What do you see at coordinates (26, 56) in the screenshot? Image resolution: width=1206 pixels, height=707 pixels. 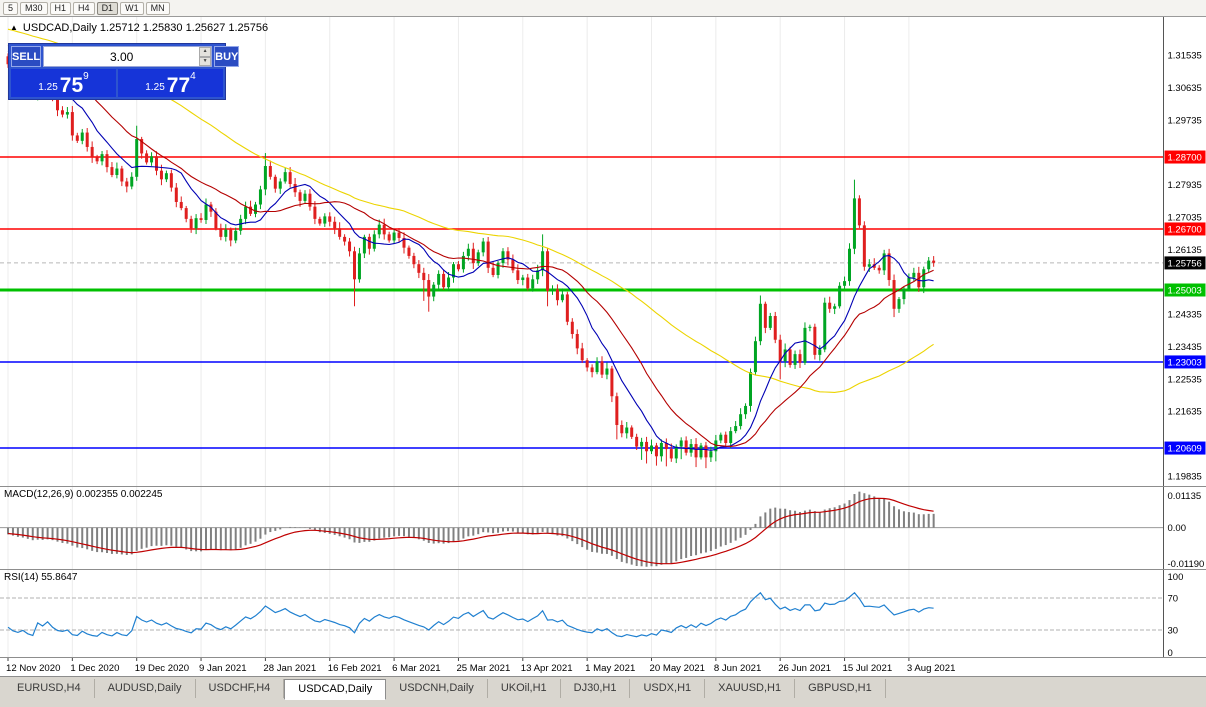 I see `sell-button: SELL` at bounding box center [26, 56].